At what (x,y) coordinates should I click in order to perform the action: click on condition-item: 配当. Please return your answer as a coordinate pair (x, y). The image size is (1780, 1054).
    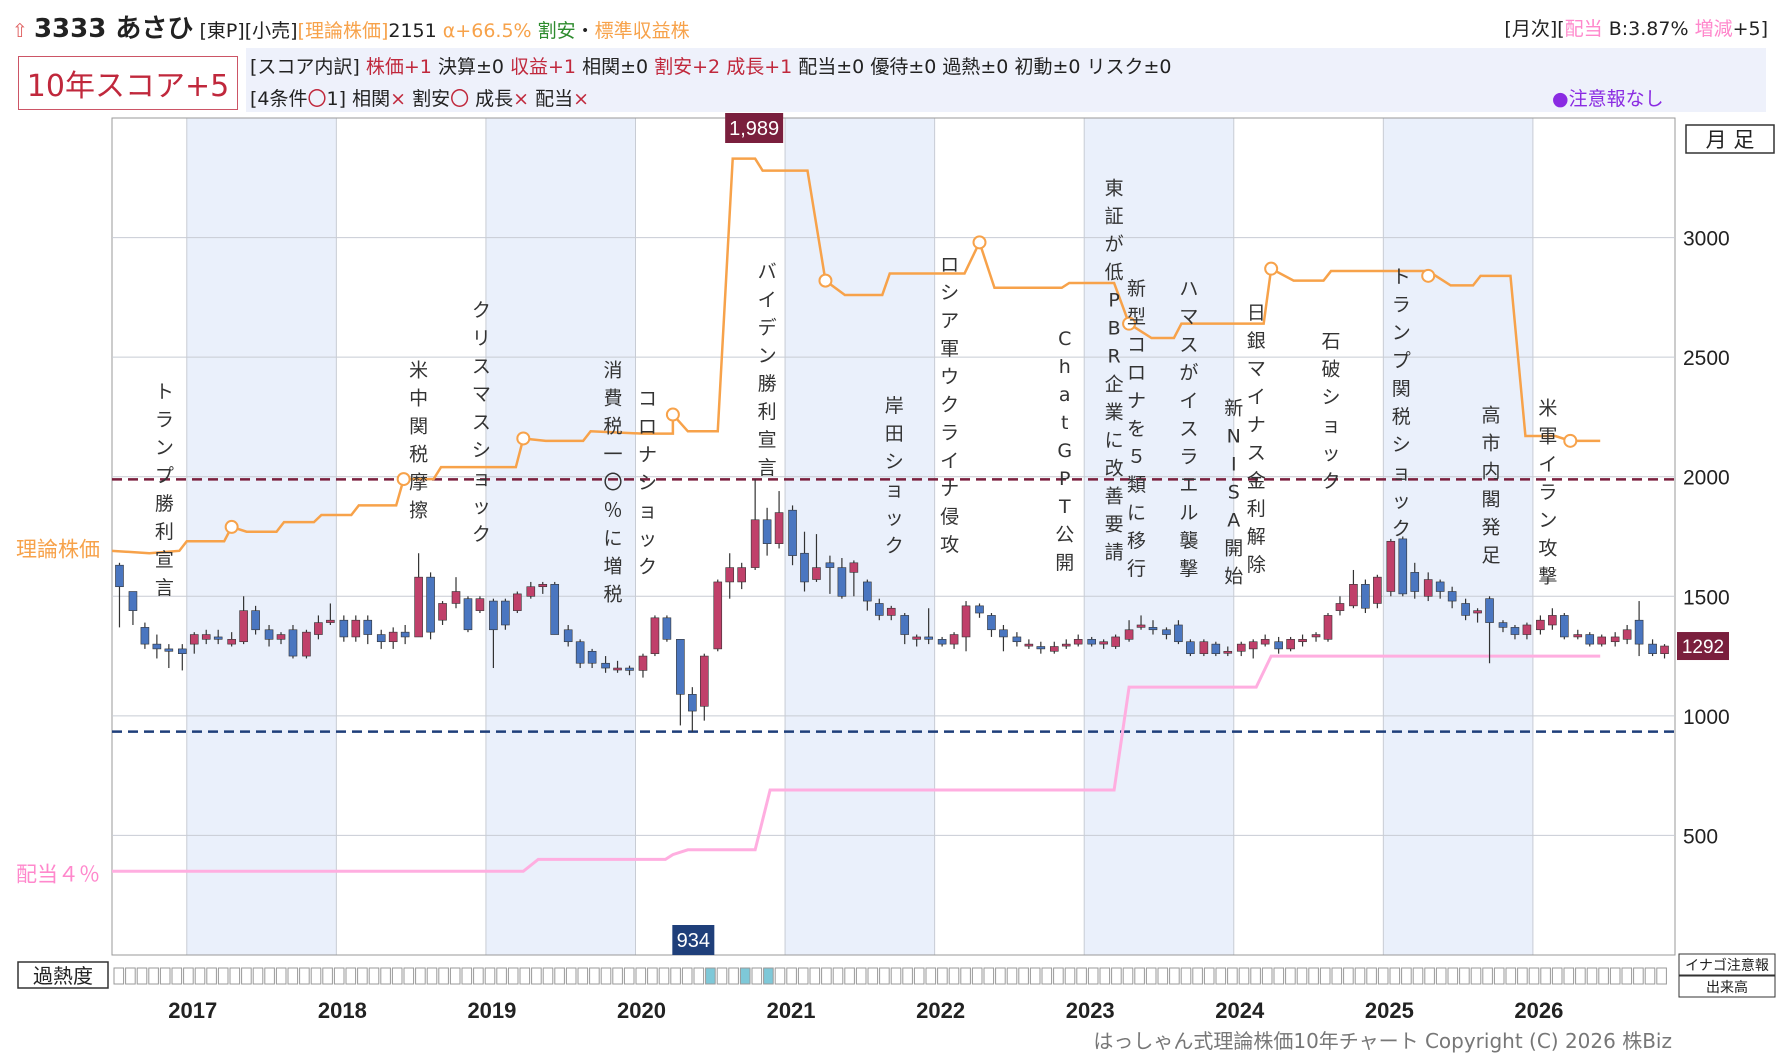
    Looking at the image, I should click on (554, 99).